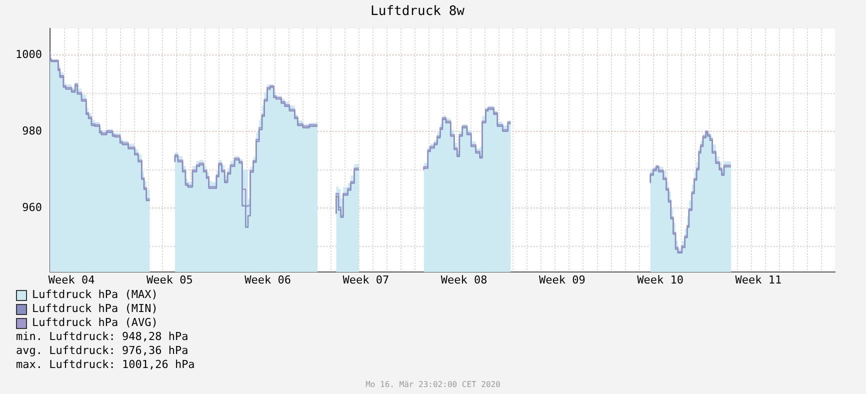 This screenshot has width=866, height=394. What do you see at coordinates (95, 323) in the screenshot?
I see `legend-label: Luftdruck hPa (AVG)` at bounding box center [95, 323].